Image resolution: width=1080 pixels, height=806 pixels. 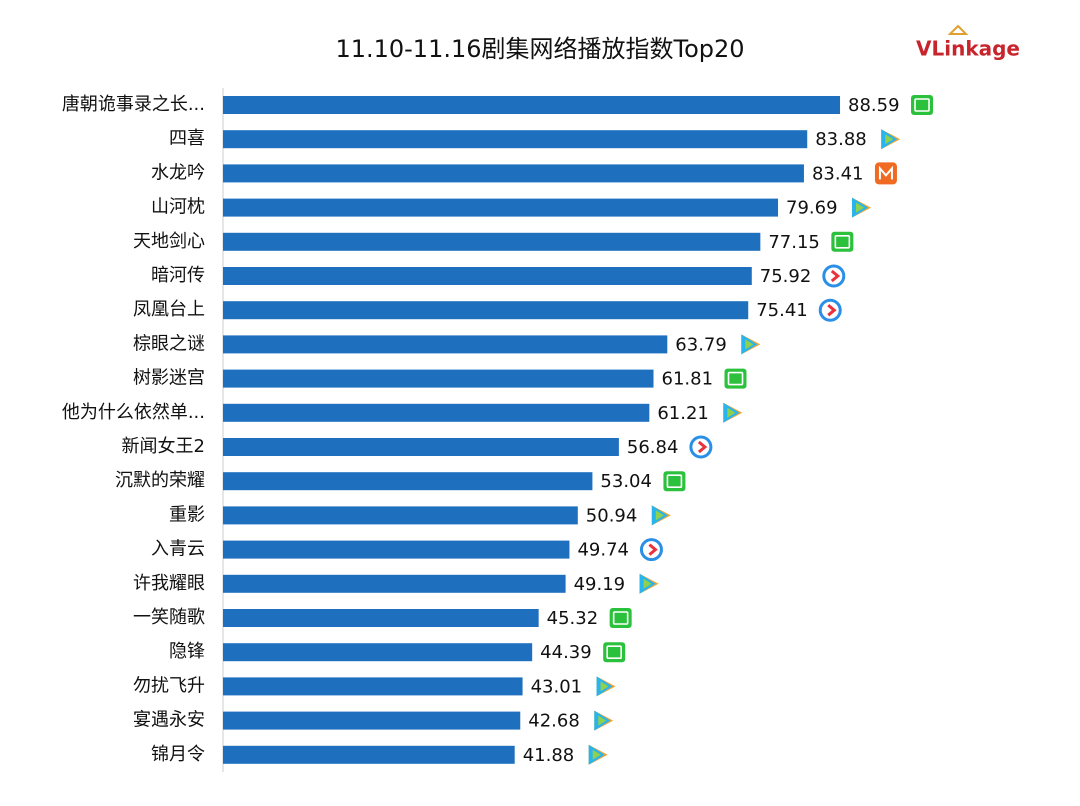 What do you see at coordinates (557, 686) in the screenshot?
I see `value-label: 43.01` at bounding box center [557, 686].